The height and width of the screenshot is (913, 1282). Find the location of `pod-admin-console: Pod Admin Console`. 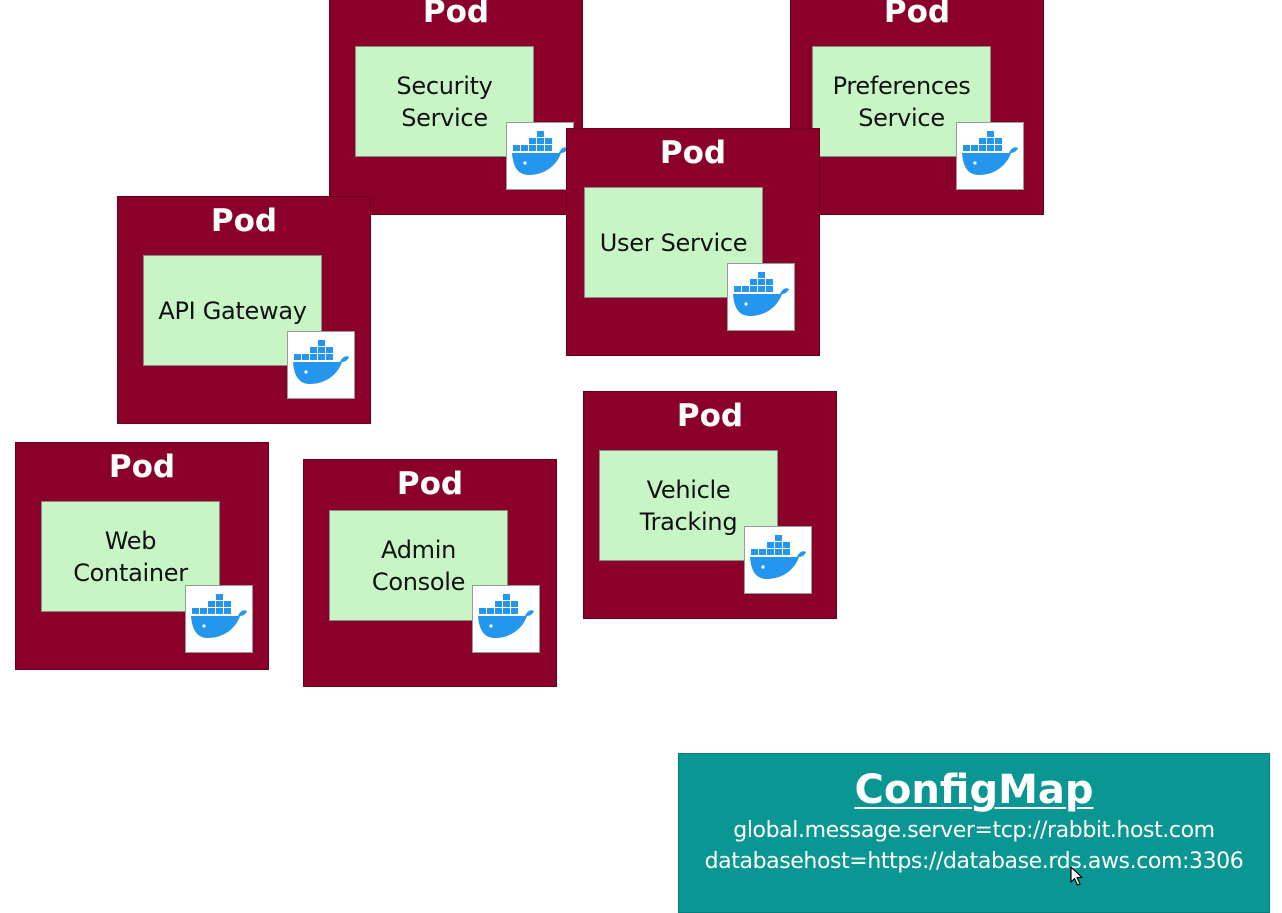

pod-admin-console: Pod Admin Console is located at coordinates (430, 573).